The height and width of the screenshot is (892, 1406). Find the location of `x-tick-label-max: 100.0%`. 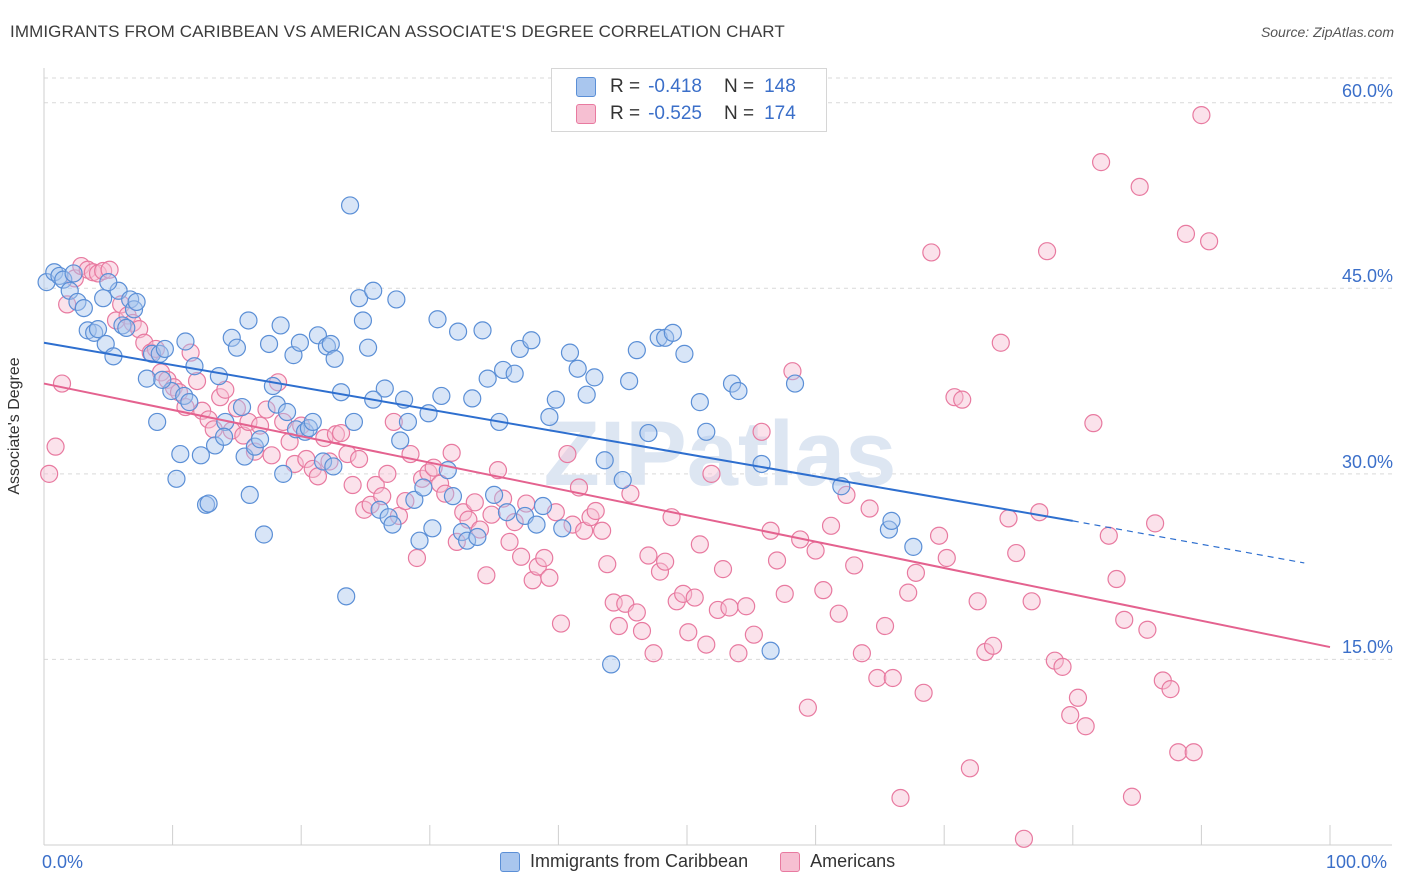

x-tick-label-max: 100.0% is located at coordinates (1357, 862).